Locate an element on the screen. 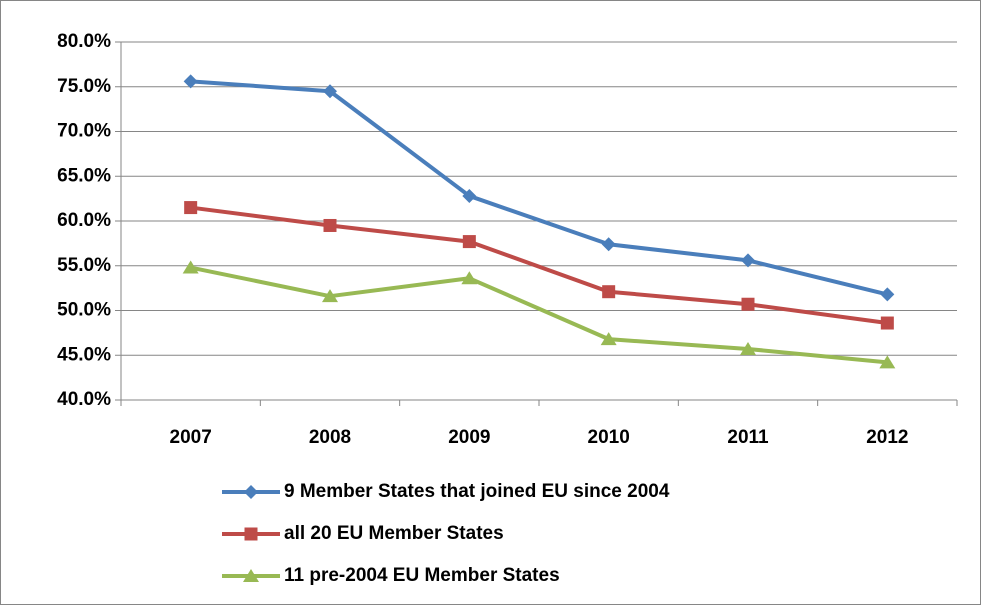 The image size is (982, 611). x-tick-label: 2012 is located at coordinates (887, 437).